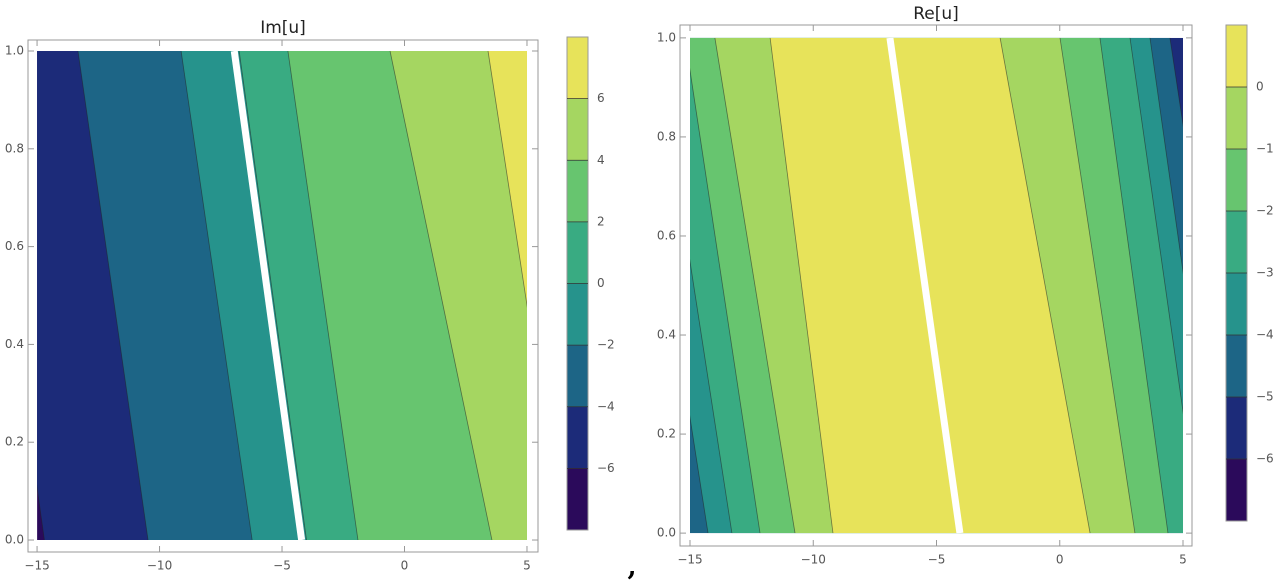 Image resolution: width=1280 pixels, height=585 pixels. Describe the element at coordinates (1265, 273) in the screenshot. I see `colorbar-tick-label: −3` at that location.